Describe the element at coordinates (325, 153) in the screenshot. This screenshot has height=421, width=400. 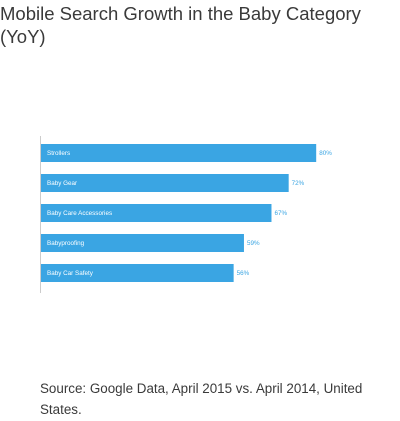
I see `bar-value-label-0: 80%` at that location.